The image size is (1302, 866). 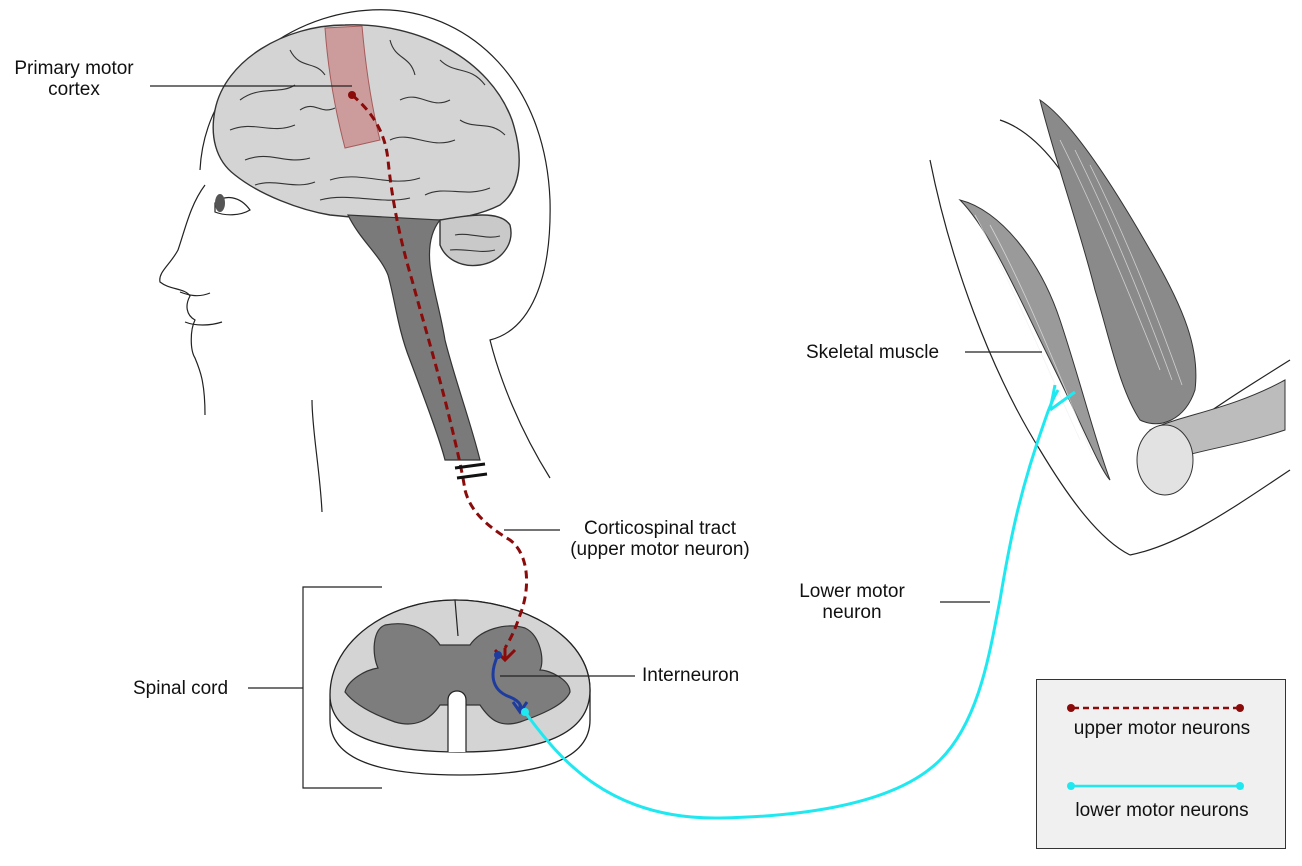 I want to click on label-interneuron: Interneuron, so click(x=691, y=675).